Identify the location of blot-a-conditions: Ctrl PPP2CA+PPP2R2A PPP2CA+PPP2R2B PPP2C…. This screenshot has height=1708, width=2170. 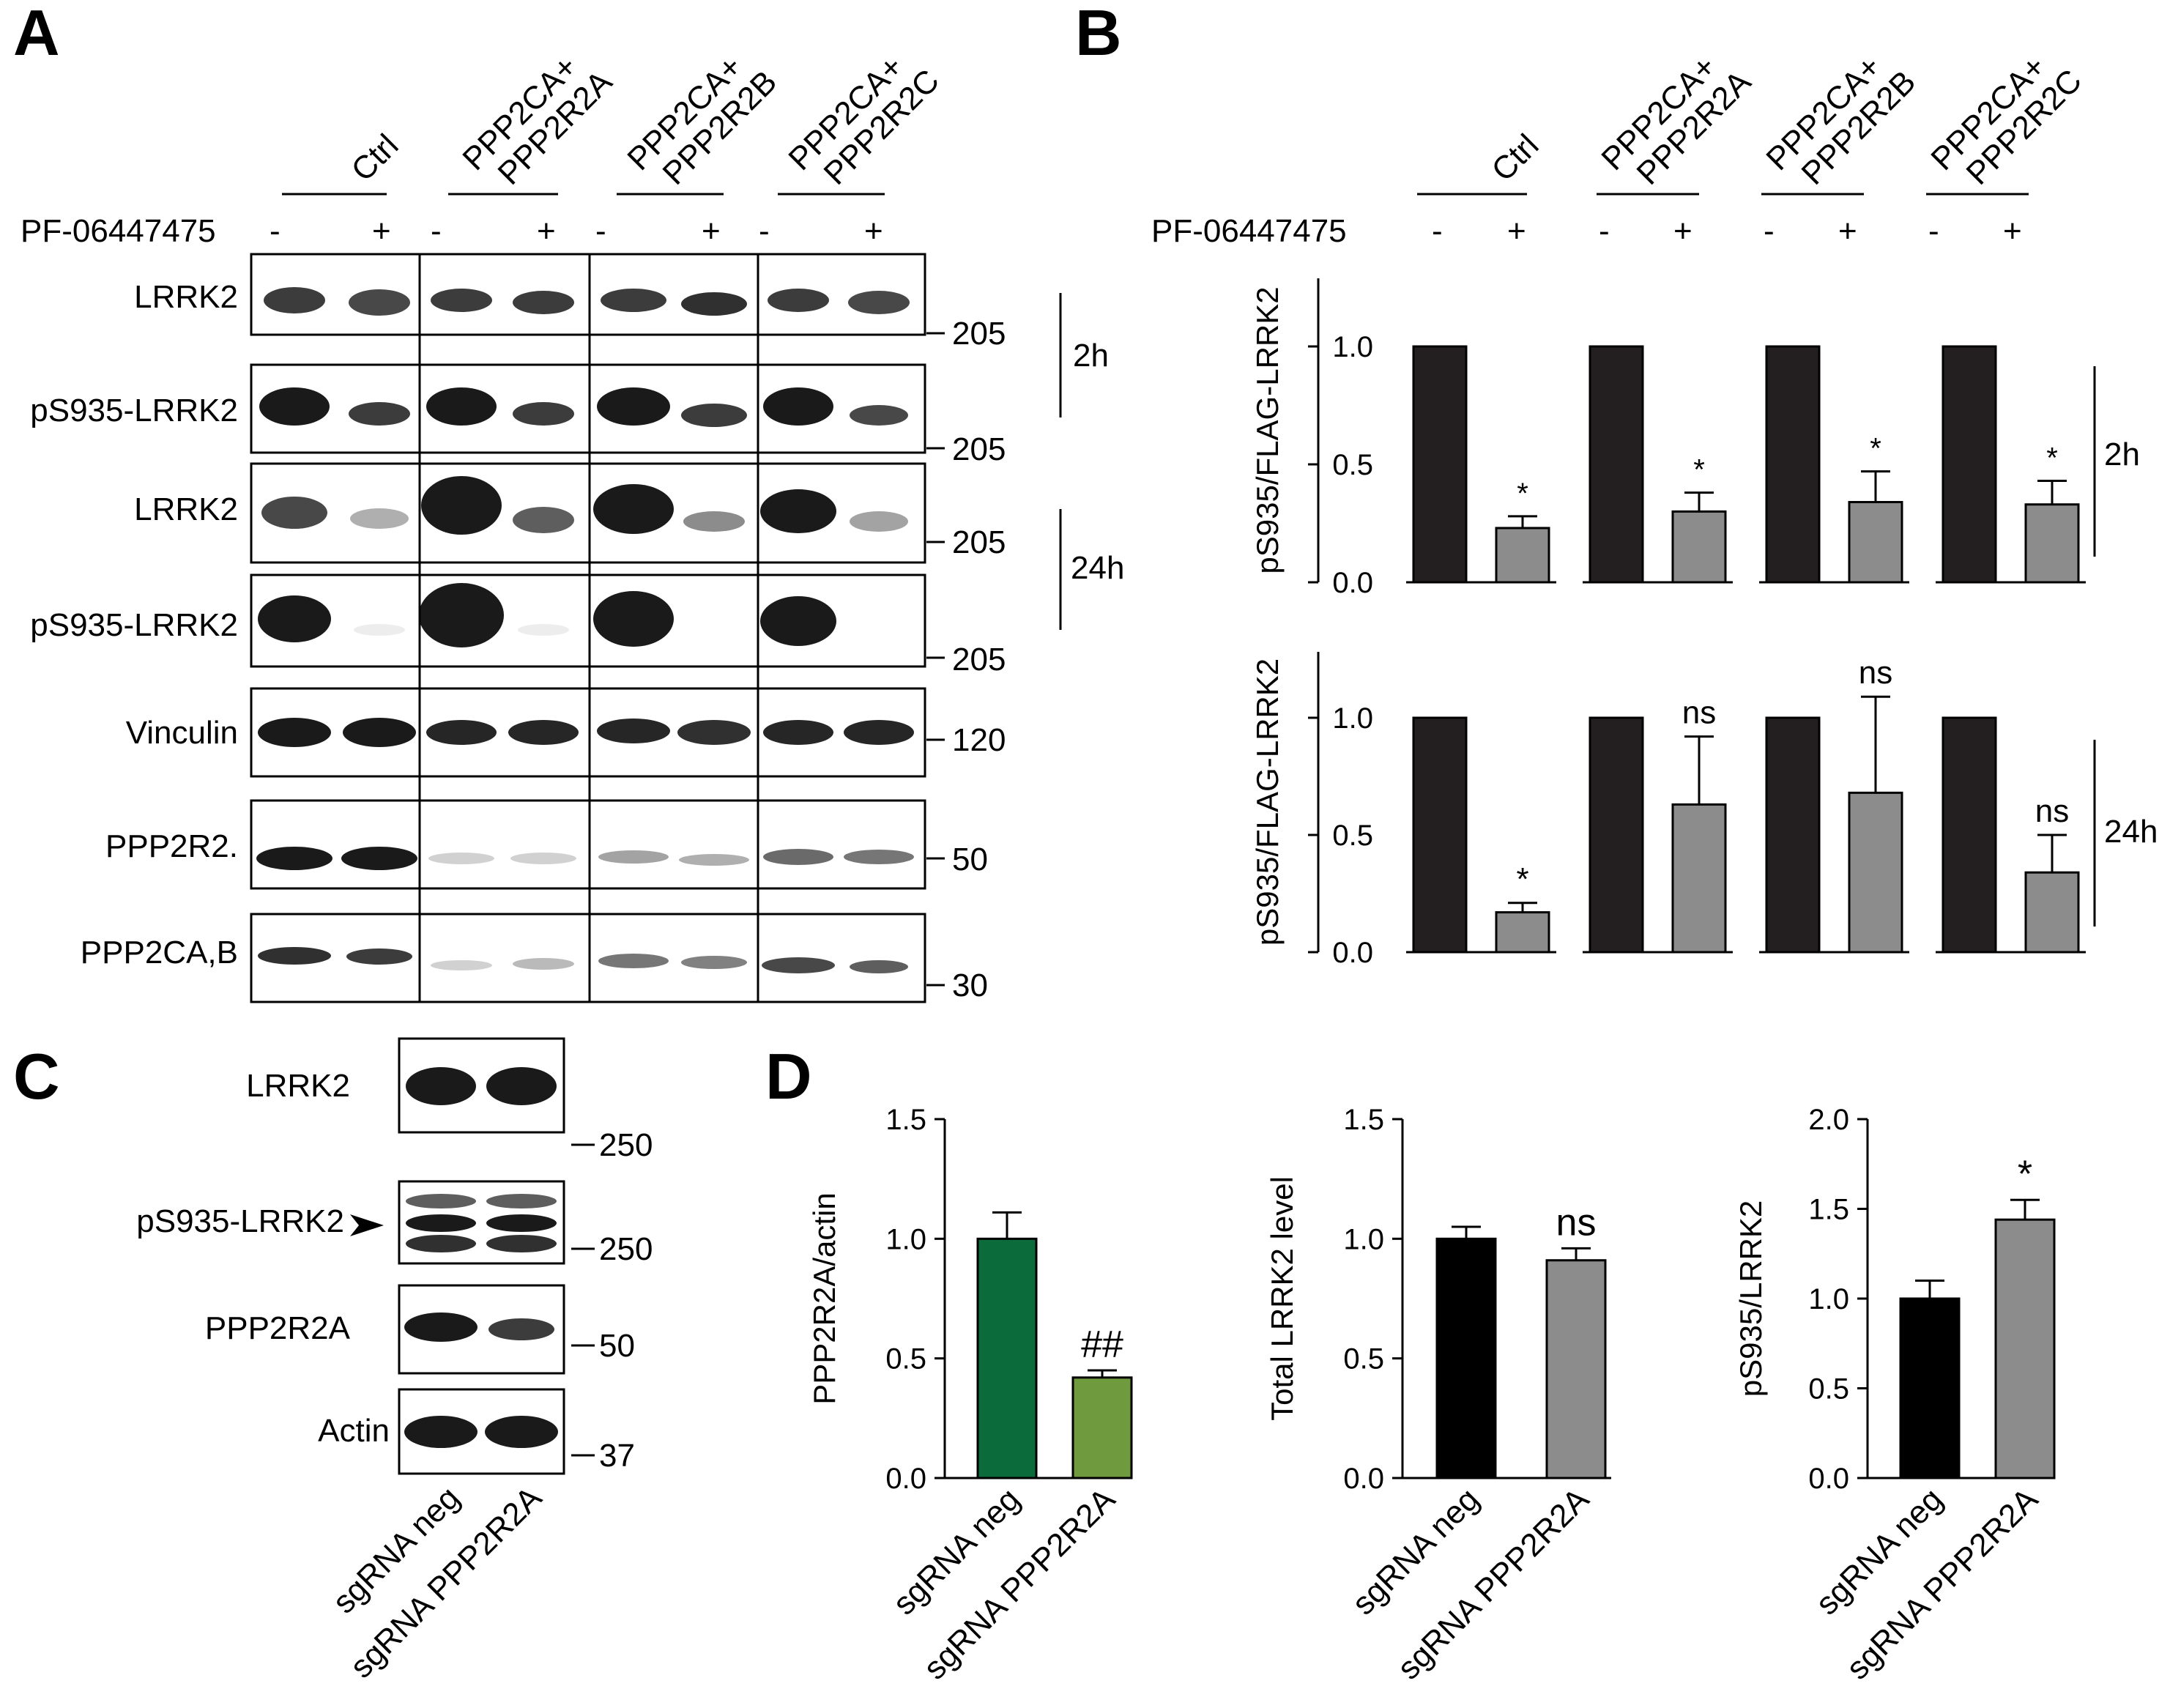
(645, 120).